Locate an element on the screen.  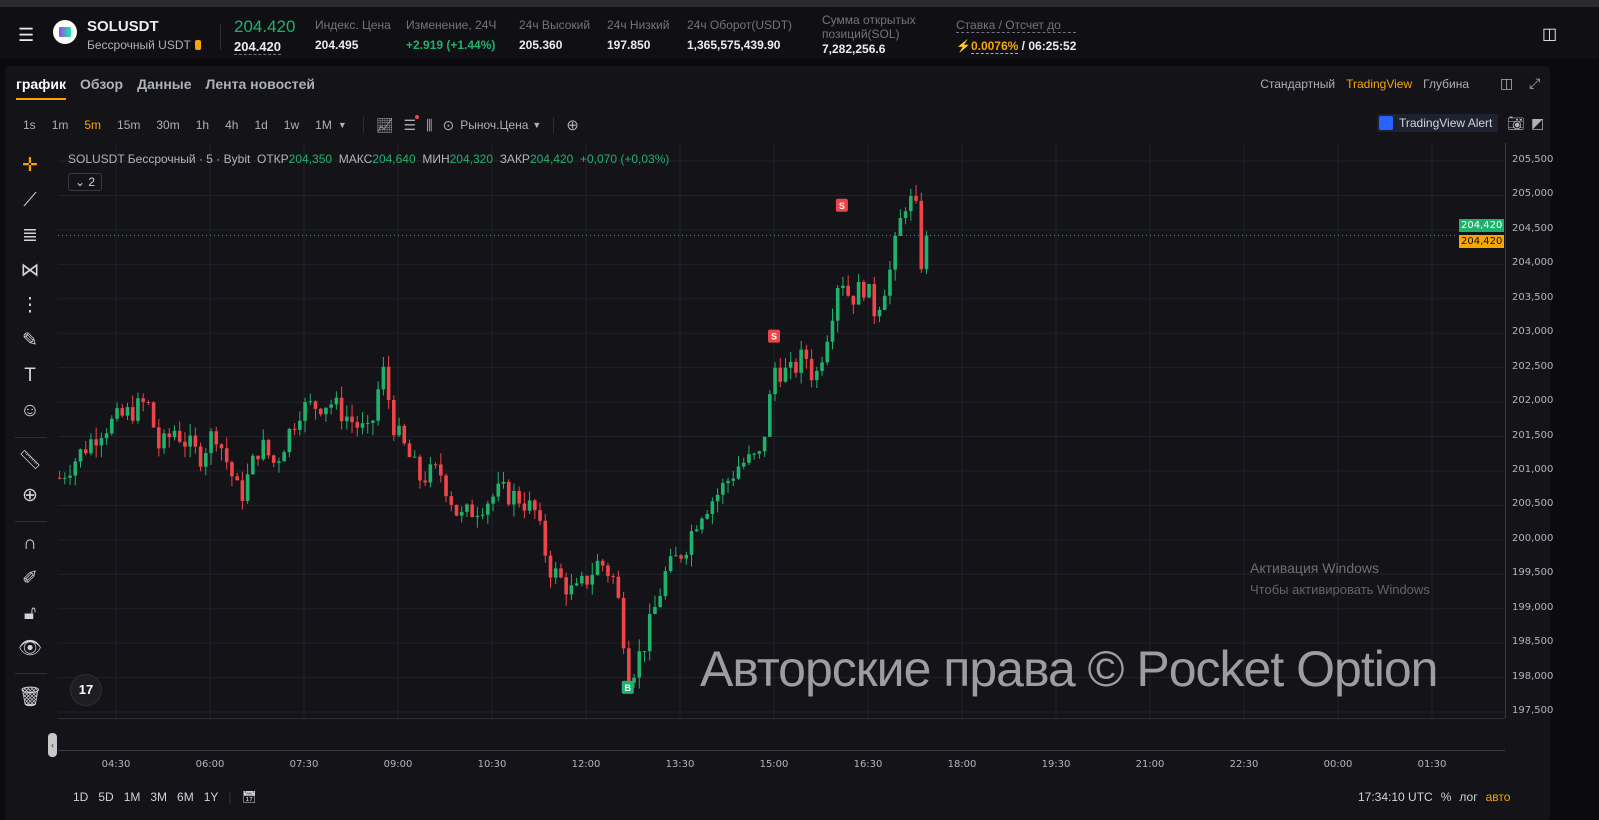
view-tradingview: TradingView is located at coordinates (1379, 84).